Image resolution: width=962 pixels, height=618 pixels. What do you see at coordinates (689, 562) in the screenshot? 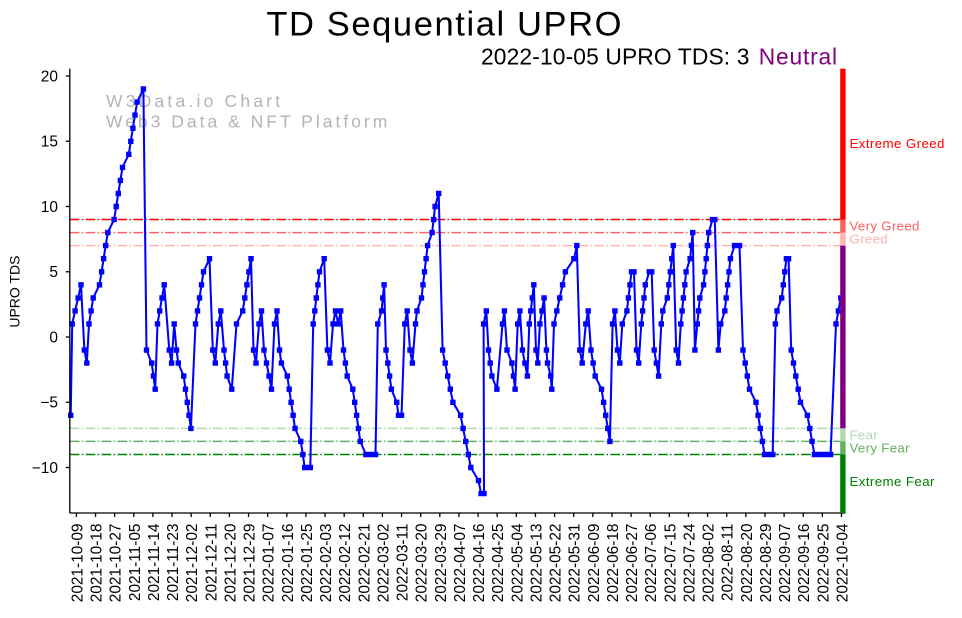
I see `svg-text: 2022-07-24` at bounding box center [689, 562].